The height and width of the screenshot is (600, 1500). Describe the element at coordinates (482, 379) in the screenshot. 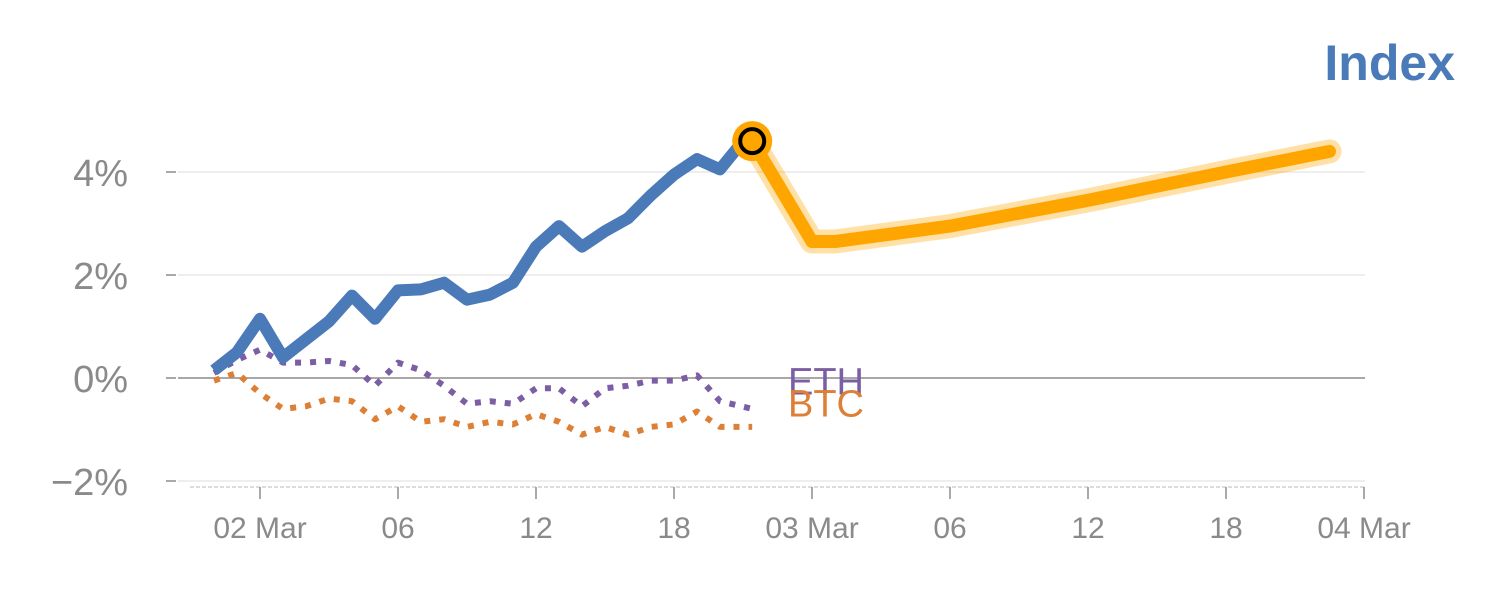

I see `series-line-eth` at that location.